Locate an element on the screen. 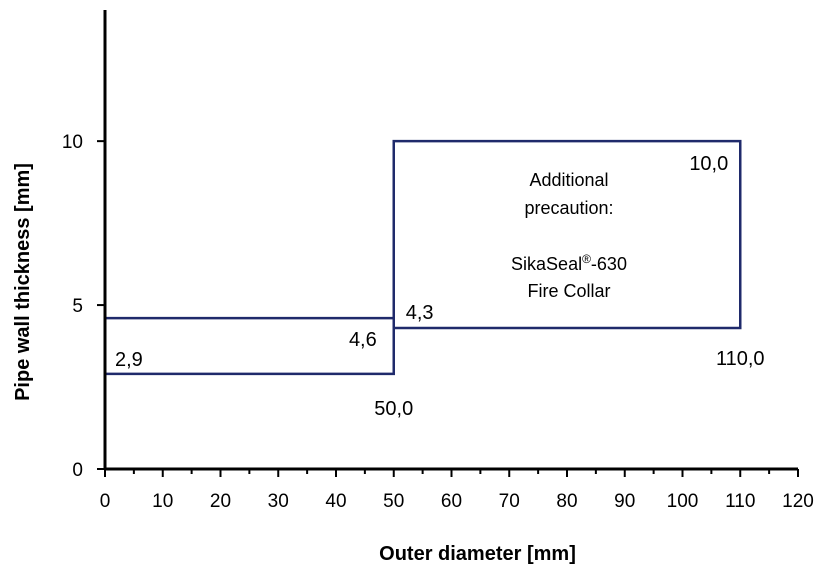 Image resolution: width=822 pixels, height=574 pixels. annotation-line-2: precaution: is located at coordinates (568, 208).